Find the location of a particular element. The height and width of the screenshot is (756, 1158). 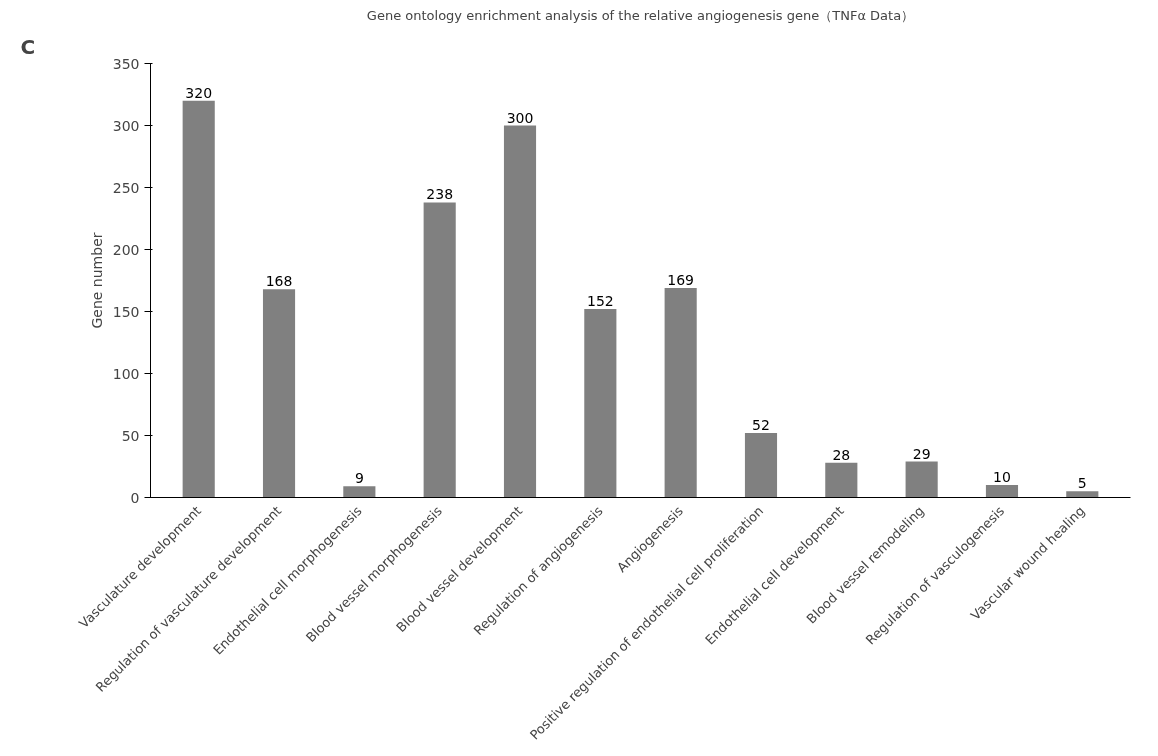

text: C is located at coordinates (28, 46).